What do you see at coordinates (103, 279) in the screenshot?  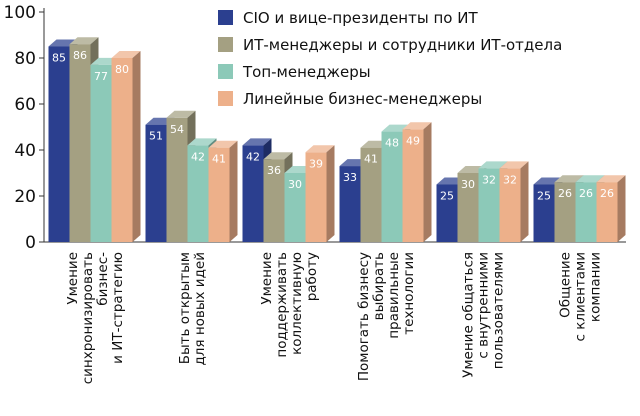 I see `category-label-line: бизнес-` at bounding box center [103, 279].